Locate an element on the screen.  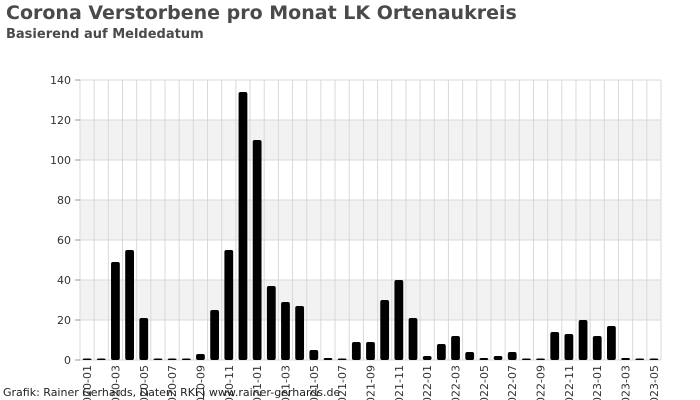
x-tick-label: 2020-05 is located at coordinates (144, 382).